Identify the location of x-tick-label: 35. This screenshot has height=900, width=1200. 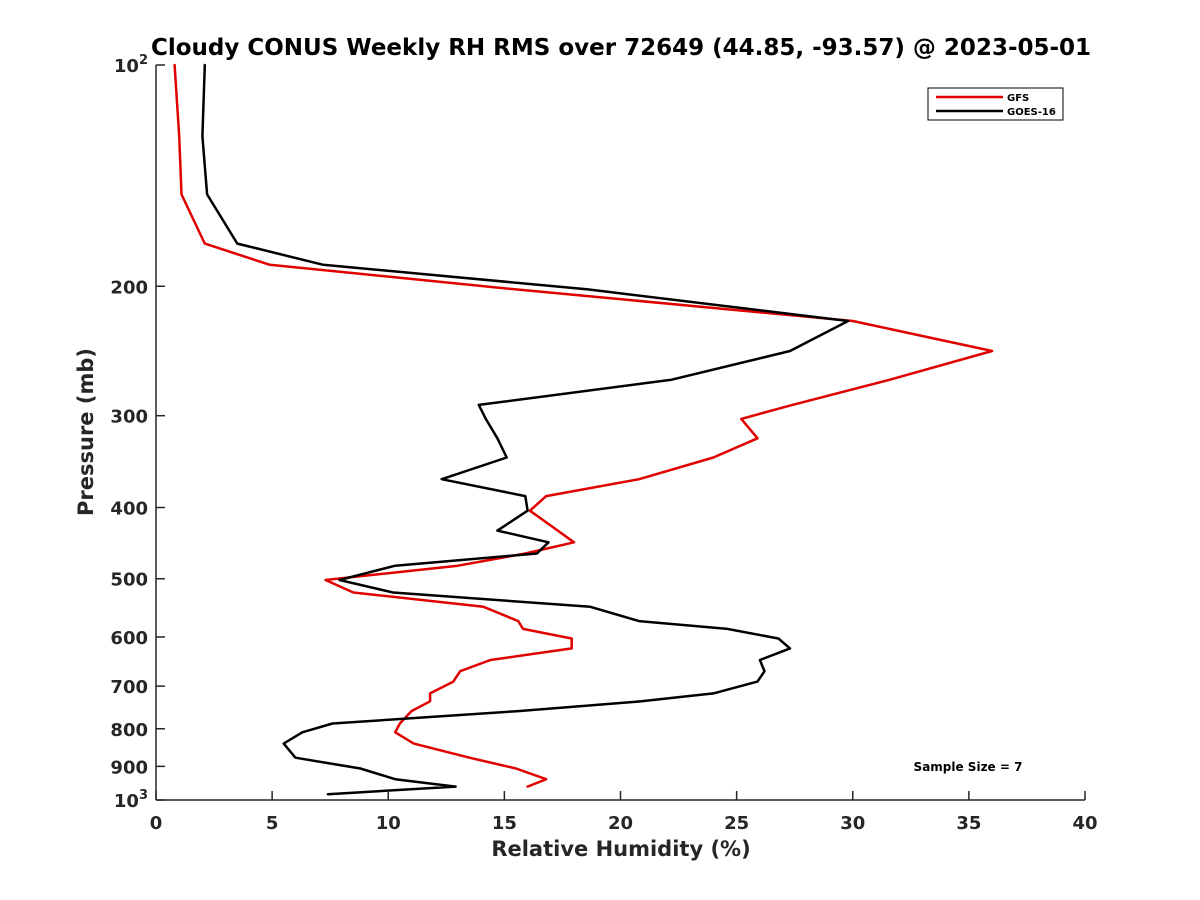
(968, 823).